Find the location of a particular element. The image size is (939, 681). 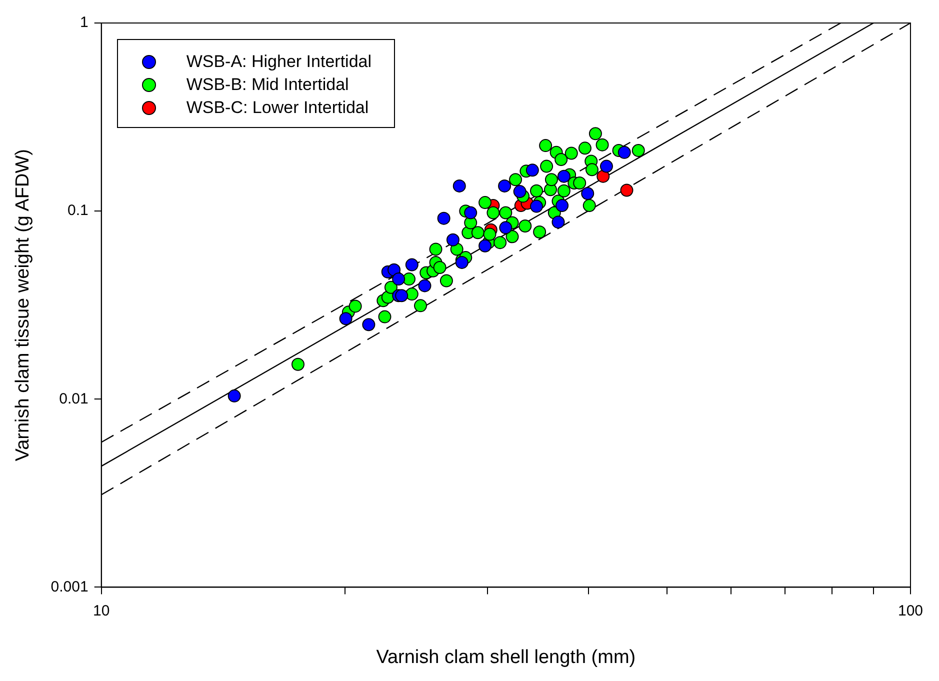

y-tick-label: 1 is located at coordinates (84, 23).